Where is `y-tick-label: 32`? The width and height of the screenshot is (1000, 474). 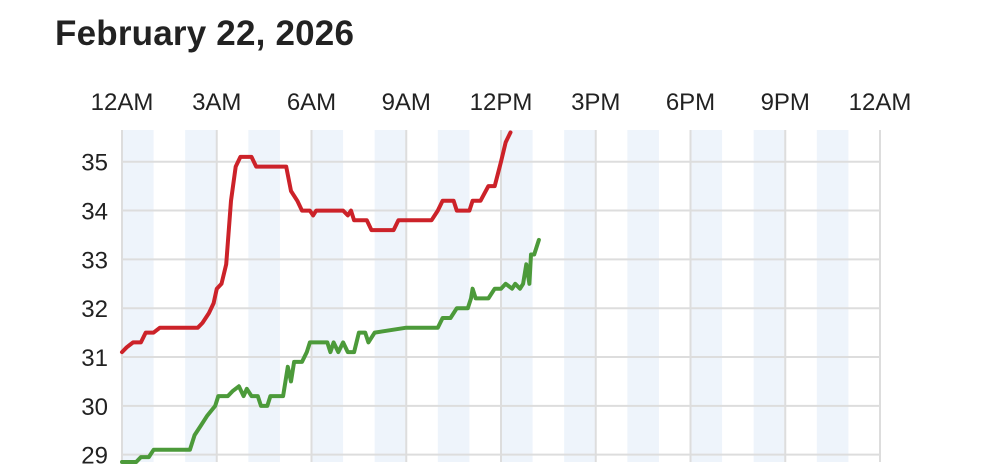 y-tick-label: 32 is located at coordinates (94, 309).